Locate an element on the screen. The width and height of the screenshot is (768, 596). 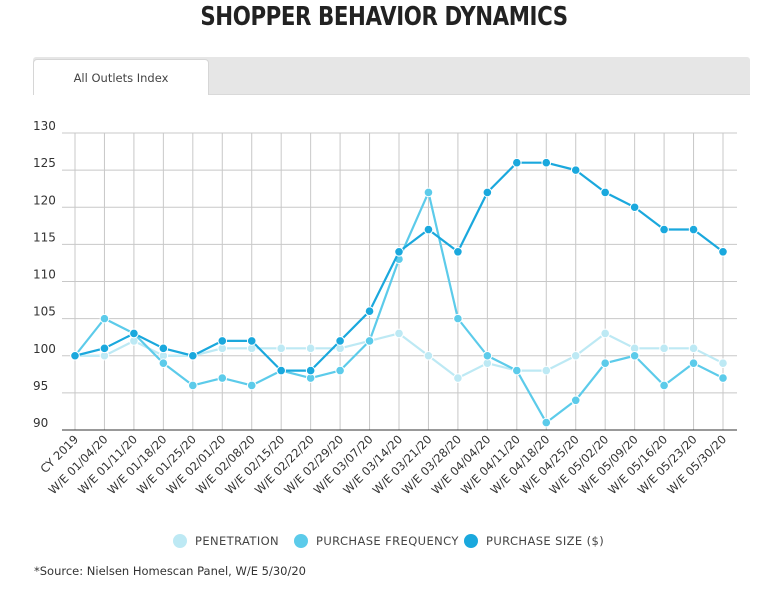
series-penetration is located at coordinates (399, 355).